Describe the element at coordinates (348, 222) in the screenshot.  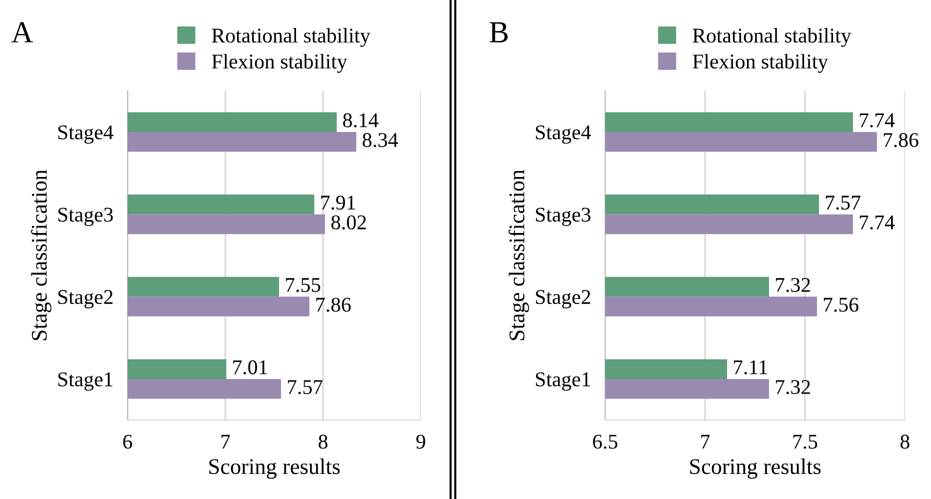
I see `data-label: 8.02` at that location.